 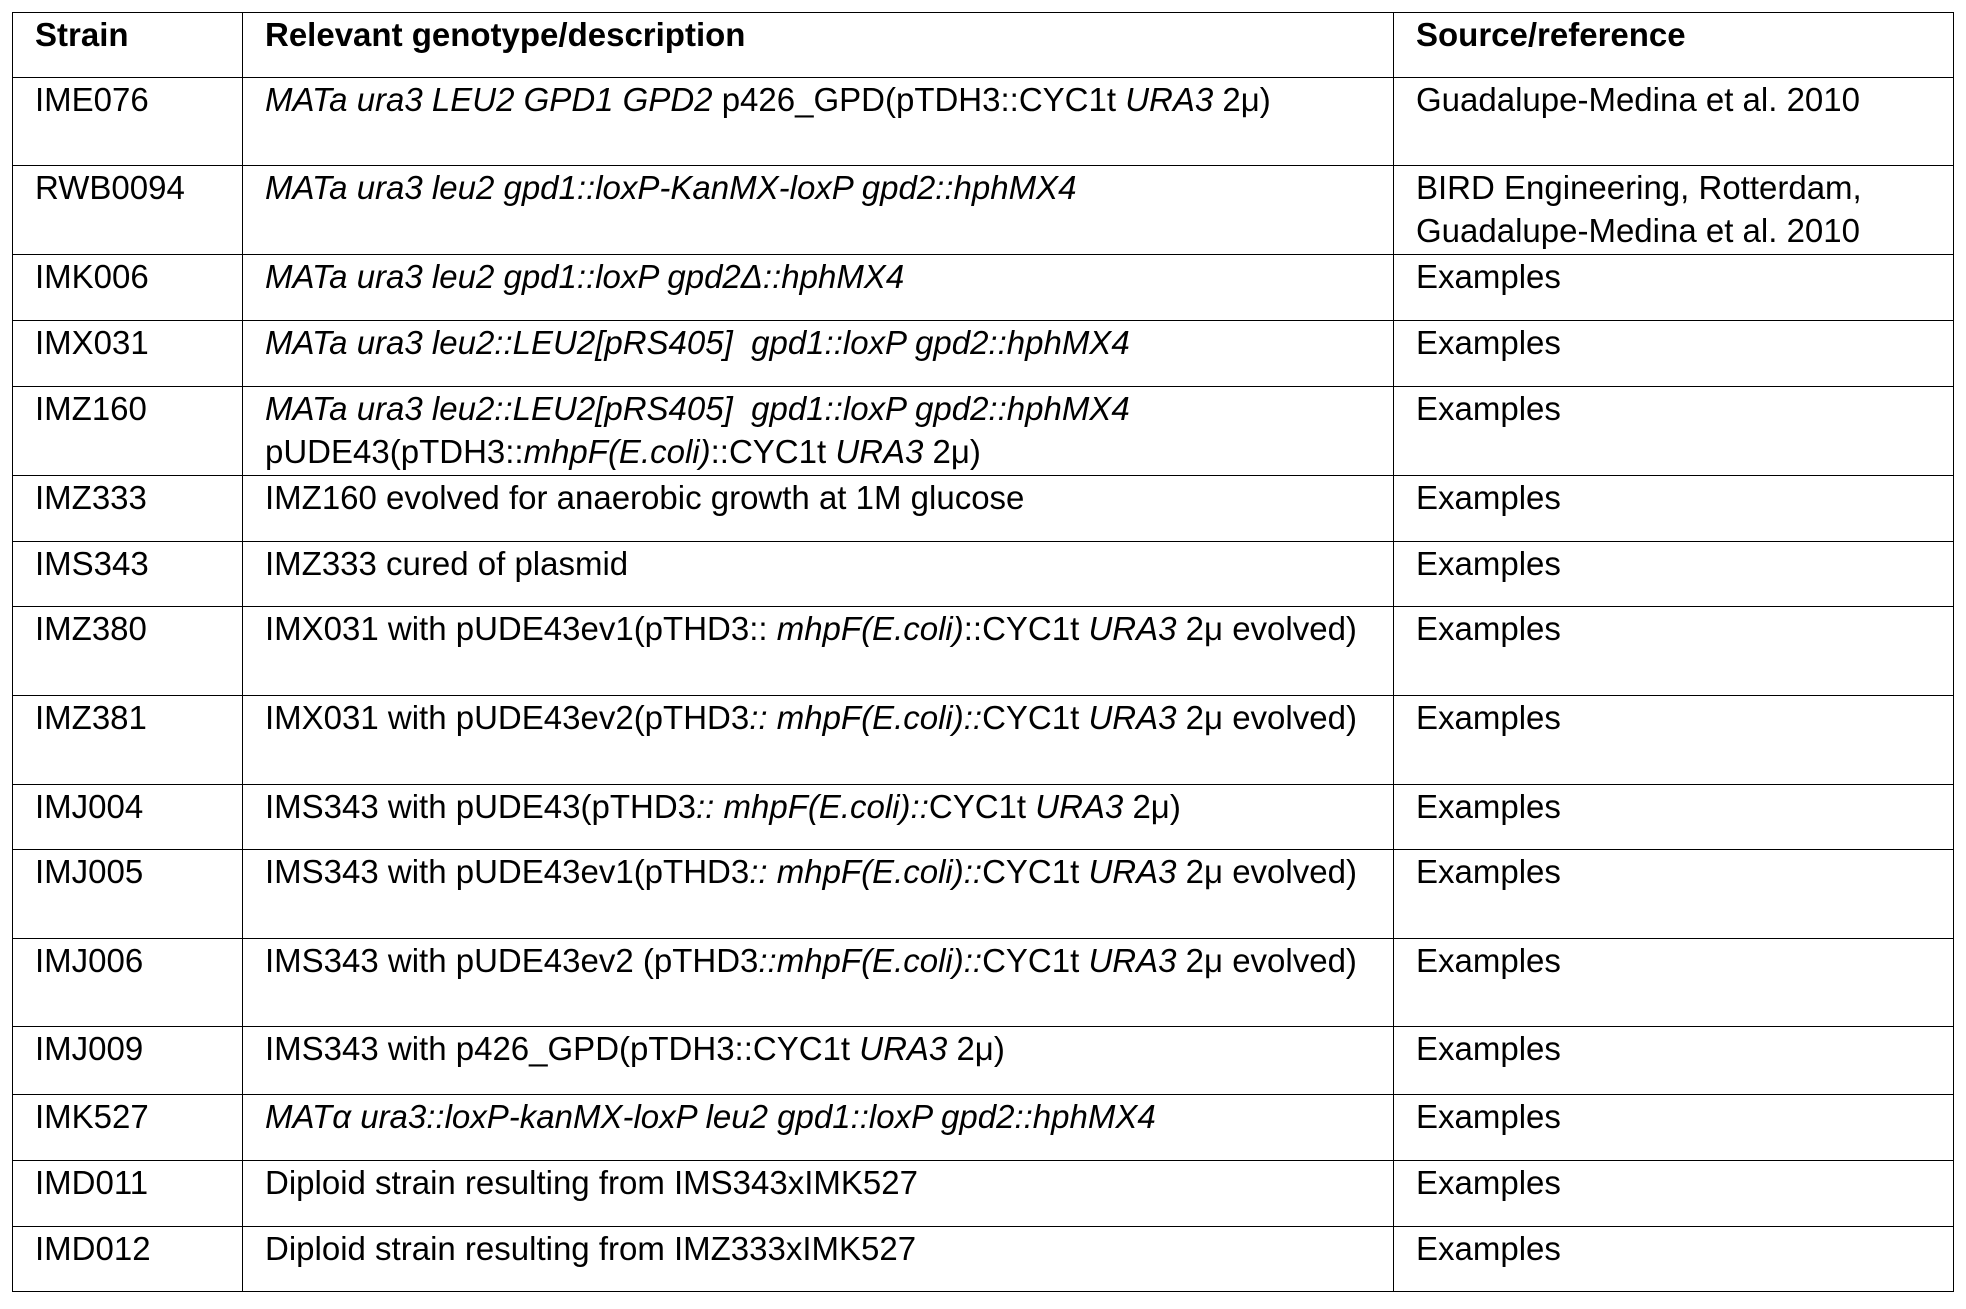 I want to click on strain-cell: IMZ380, so click(x=128, y=651).